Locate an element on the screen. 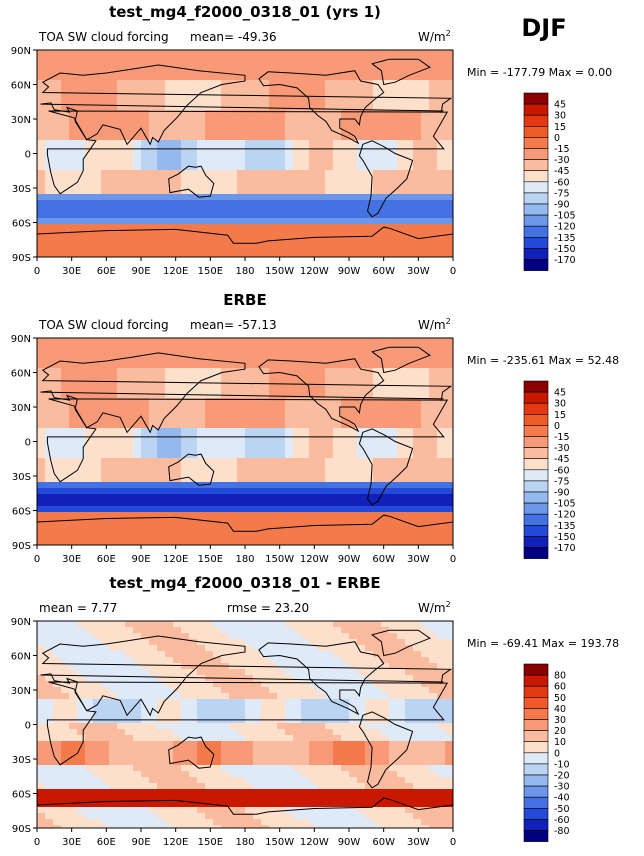 The image size is (644, 856). coastline is located at coordinates (386, 467).